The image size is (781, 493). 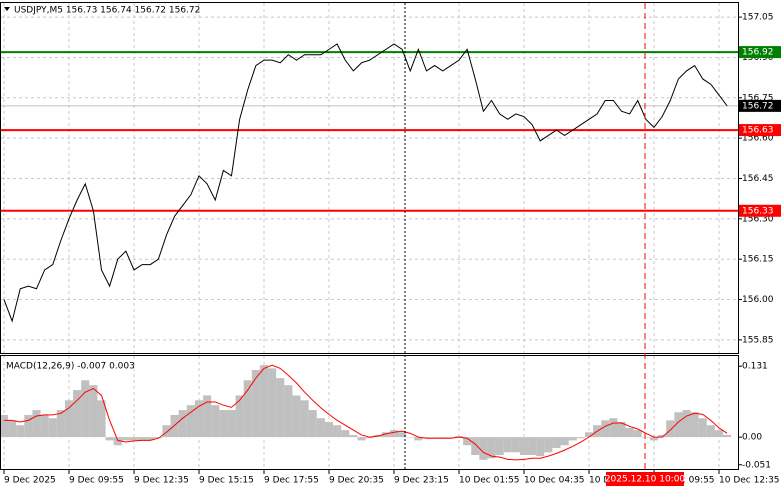 I want to click on macd-title: MACD(12,26,9) -0.007 0.003, so click(x=70, y=367).